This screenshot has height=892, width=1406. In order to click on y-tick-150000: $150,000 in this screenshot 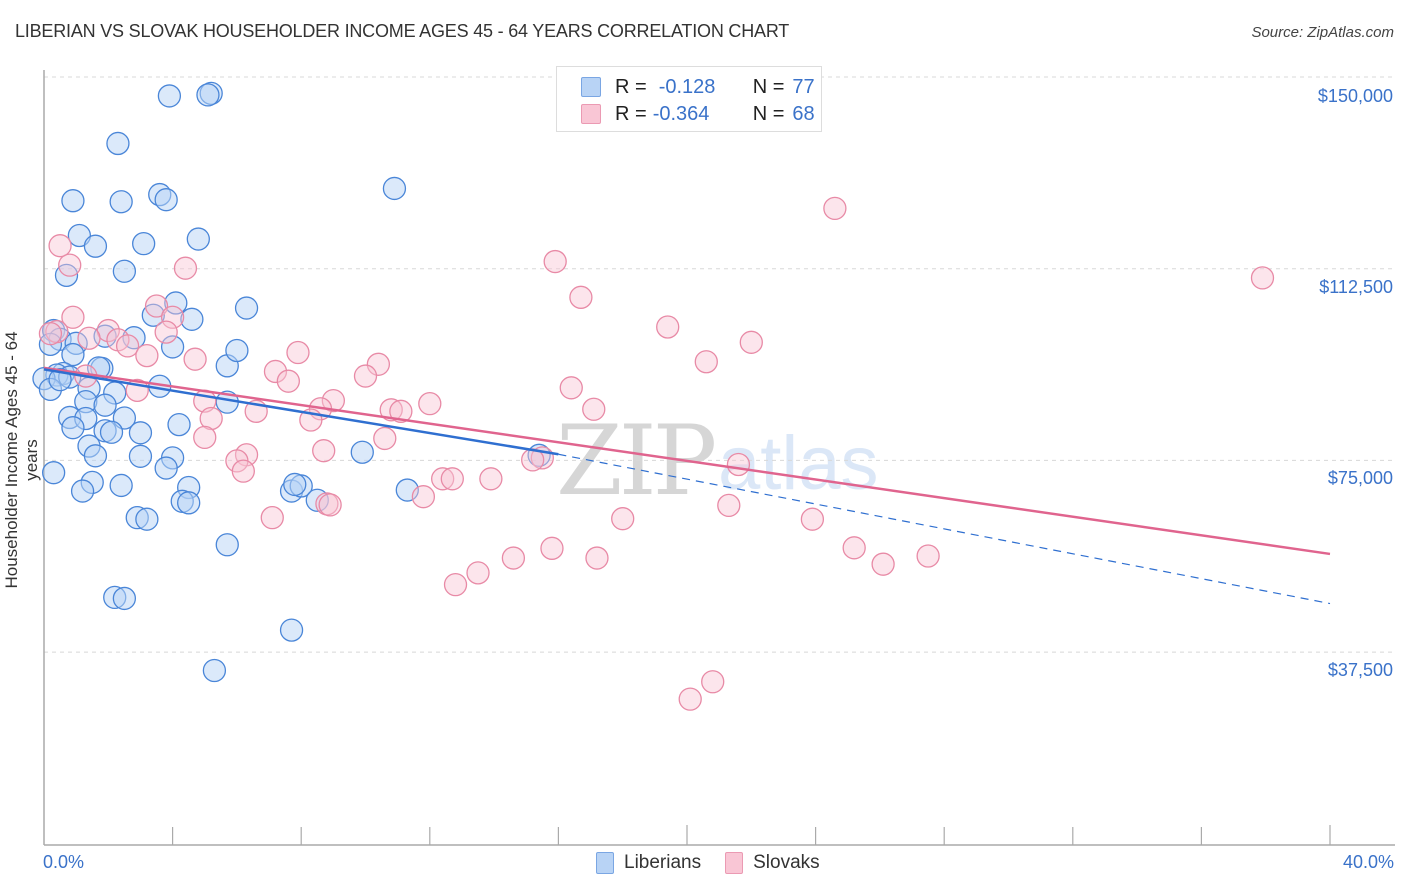, I will do `click(1355, 96)`.